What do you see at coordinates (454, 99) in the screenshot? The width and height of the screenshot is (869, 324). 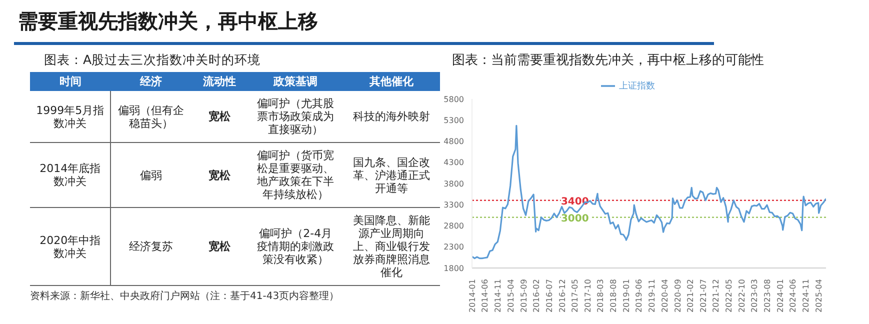 I see `y-tick-label: 5800` at bounding box center [454, 99].